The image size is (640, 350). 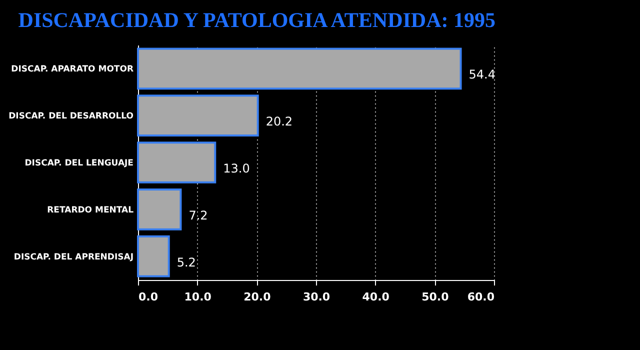 What do you see at coordinates (90, 210) in the screenshot?
I see `y-tick-label: RETARDO MENTAL` at bounding box center [90, 210].